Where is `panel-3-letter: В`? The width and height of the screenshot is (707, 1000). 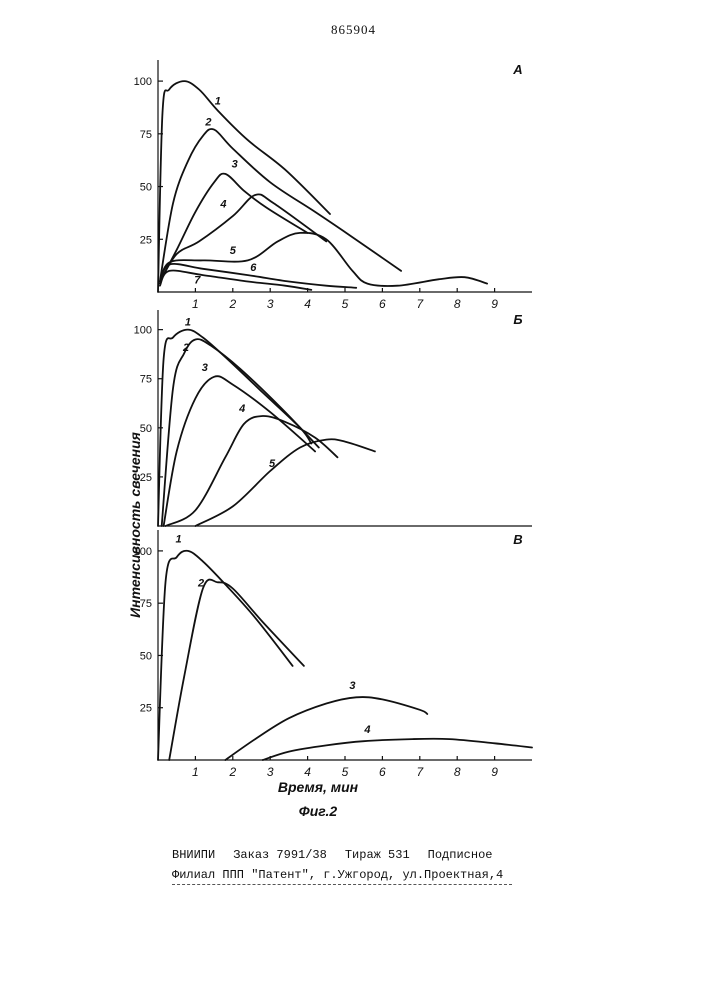
panel-3-letter: В is located at coordinates (517, 539).